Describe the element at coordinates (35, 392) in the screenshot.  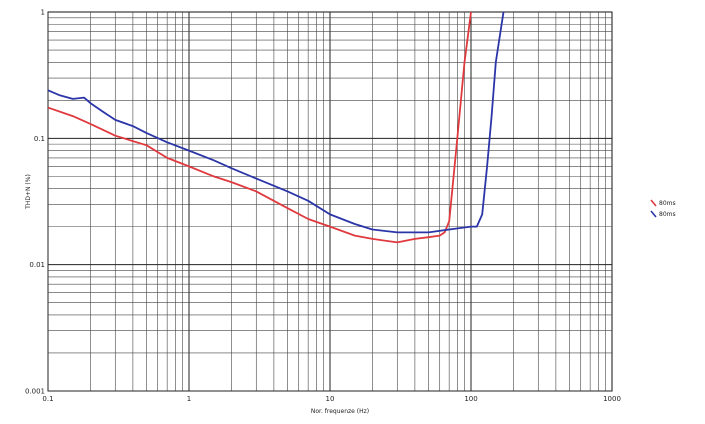
I see `y-tick-label: 0.001` at that location.